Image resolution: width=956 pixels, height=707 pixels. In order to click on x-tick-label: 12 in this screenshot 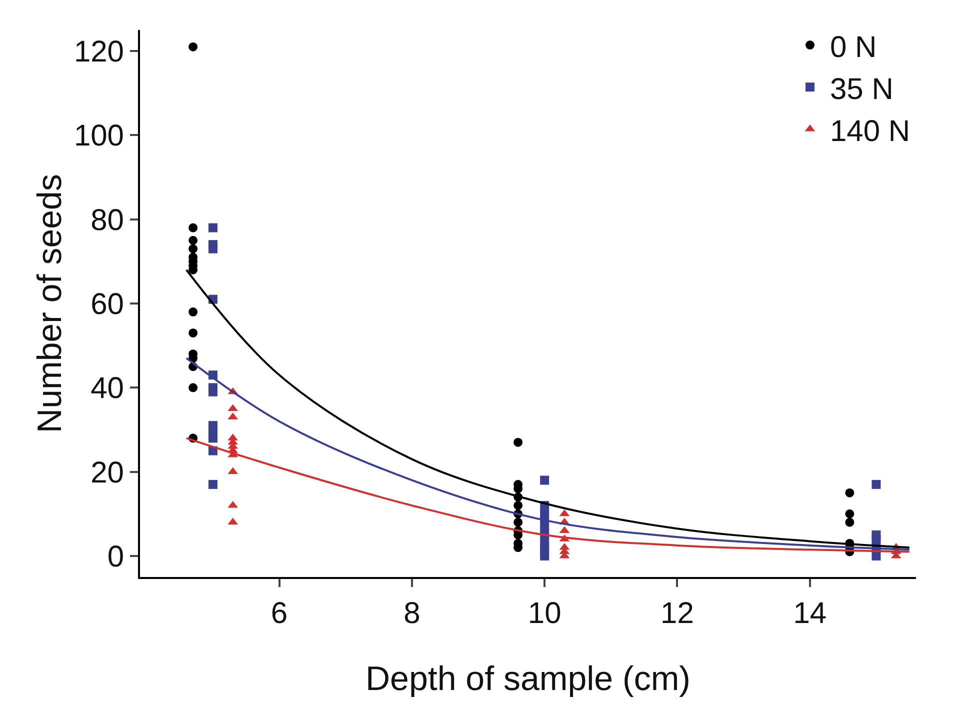, I will do `click(677, 613)`.